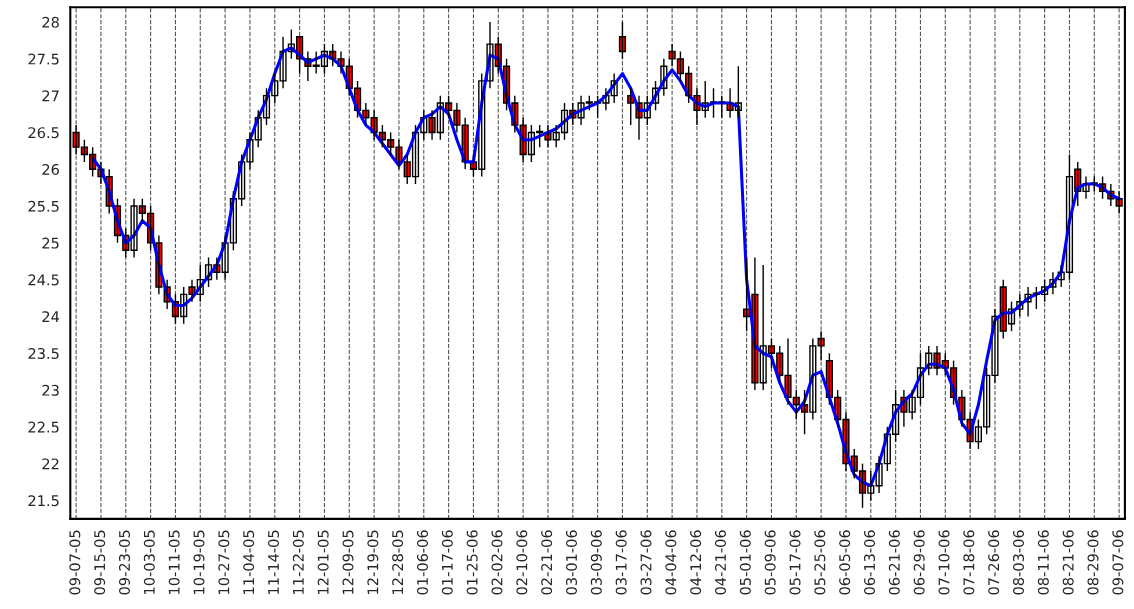  What do you see at coordinates (348, 562) in the screenshot?
I see `x-tick-label: 12-09-05` at bounding box center [348, 562].